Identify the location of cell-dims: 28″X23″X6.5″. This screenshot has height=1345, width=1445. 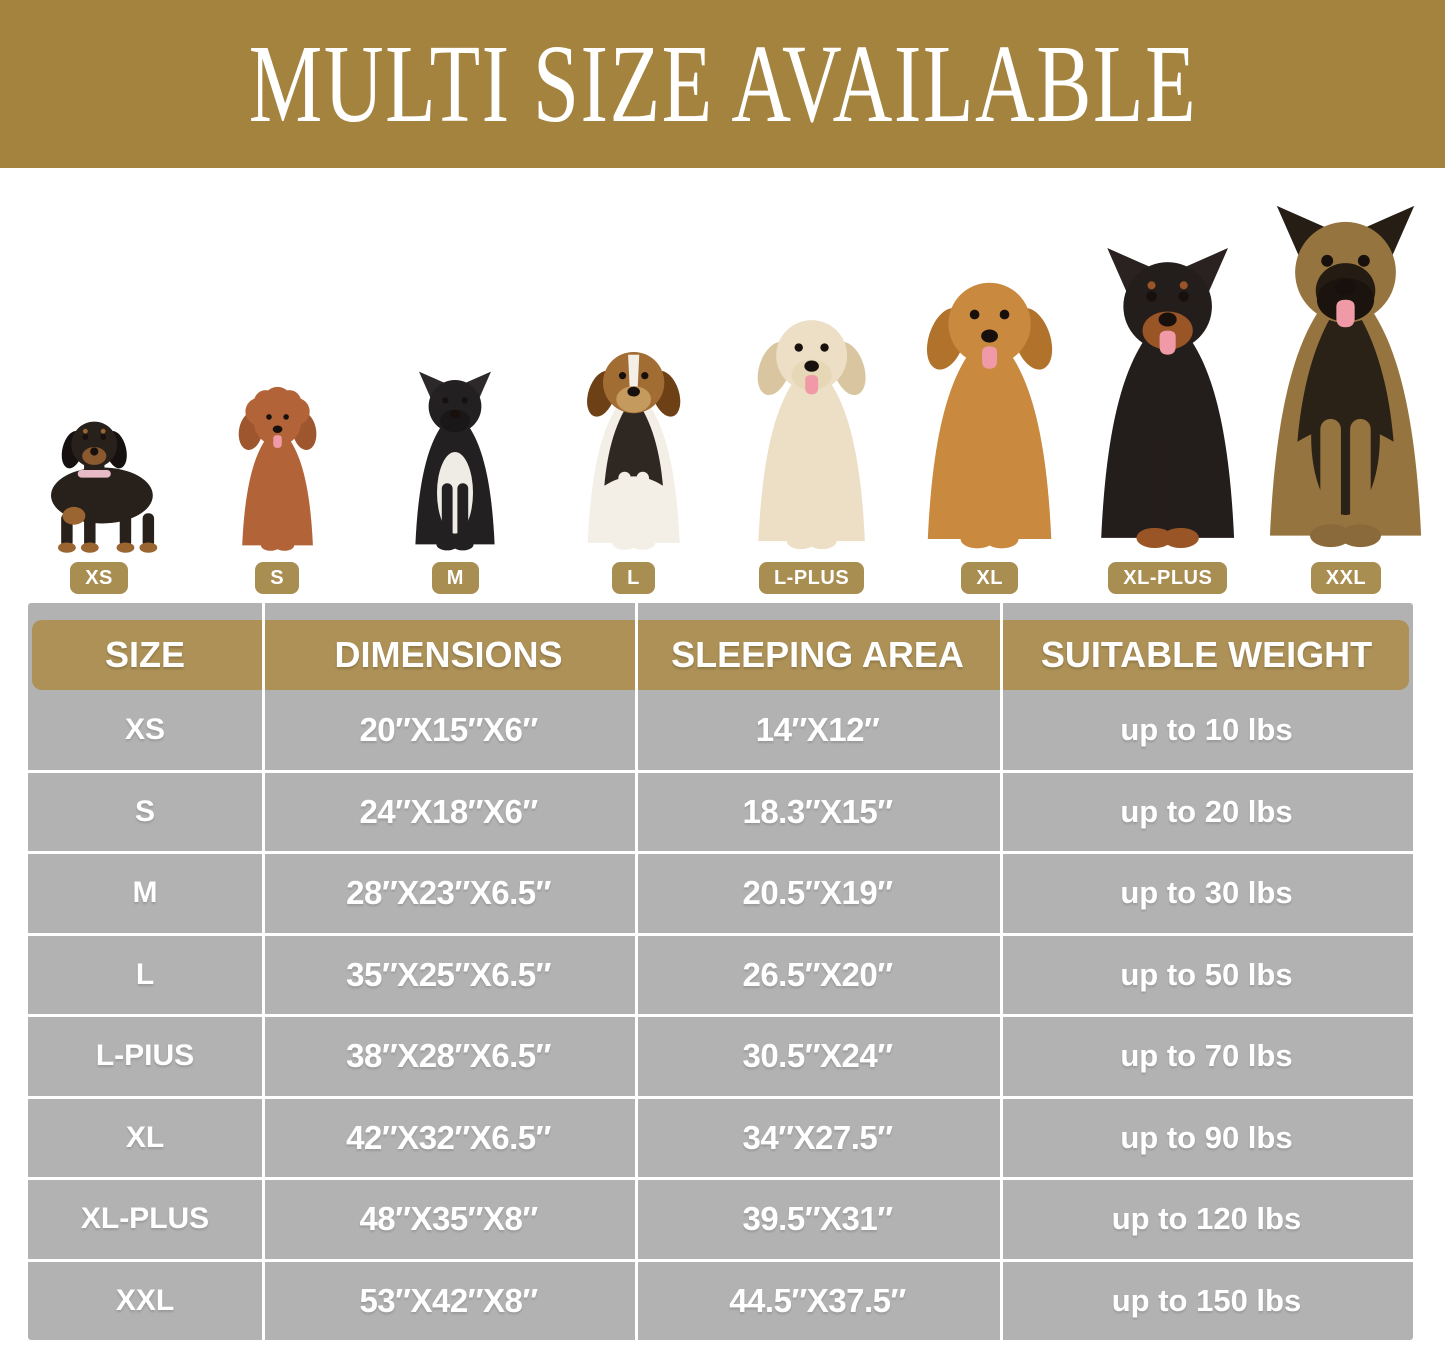
(448, 893).